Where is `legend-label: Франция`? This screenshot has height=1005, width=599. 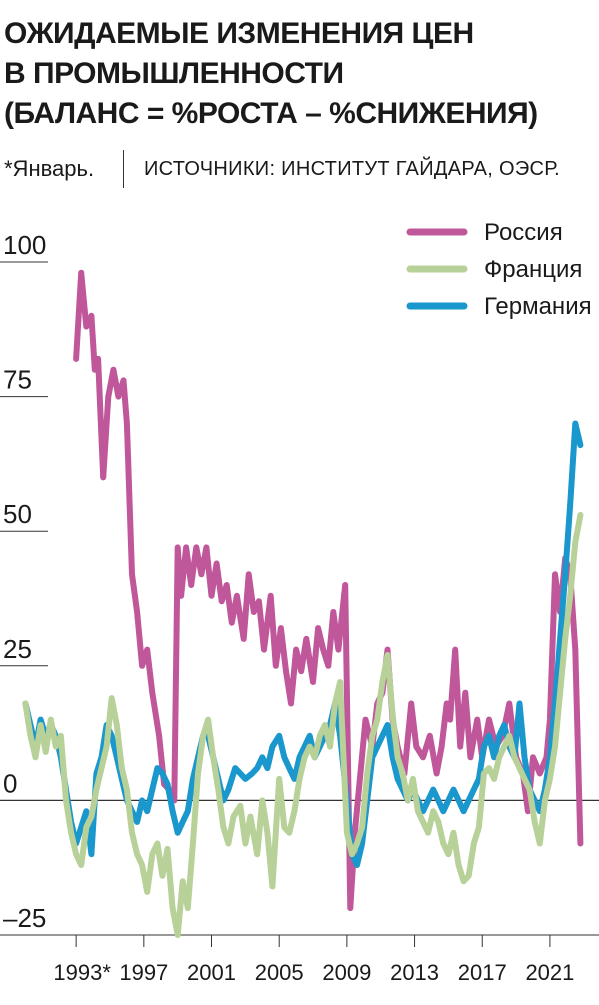
legend-label: Франция is located at coordinates (533, 269).